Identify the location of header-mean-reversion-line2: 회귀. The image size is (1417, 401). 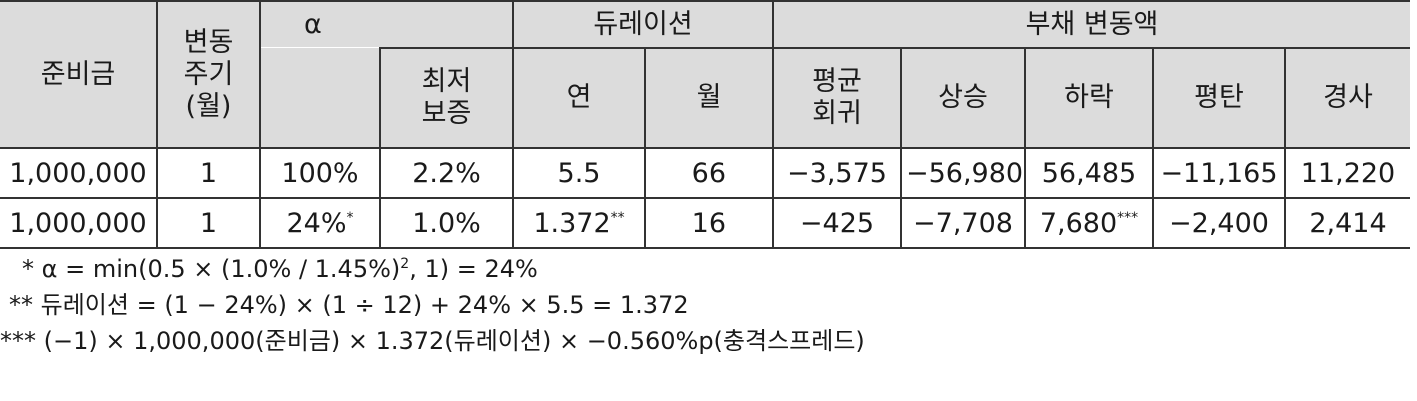
(837, 113).